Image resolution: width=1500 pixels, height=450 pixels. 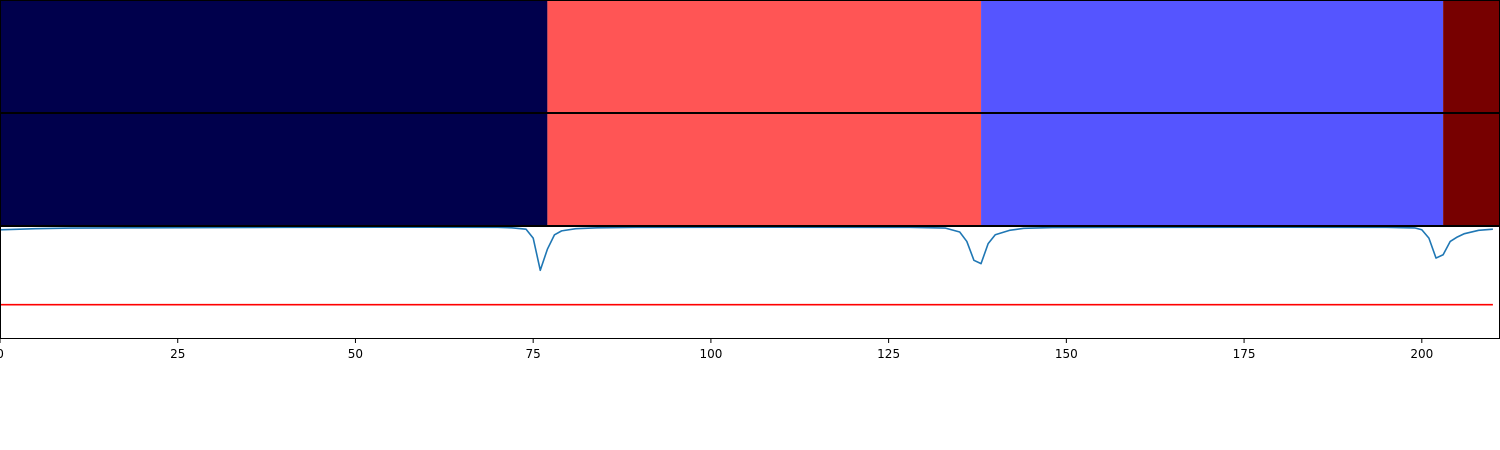 I want to click on x-tick-label-125: 125, so click(x=888, y=354).